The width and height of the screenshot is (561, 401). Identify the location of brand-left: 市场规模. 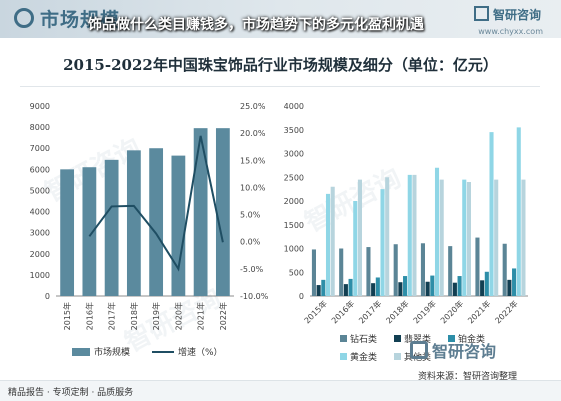
(67, 18).